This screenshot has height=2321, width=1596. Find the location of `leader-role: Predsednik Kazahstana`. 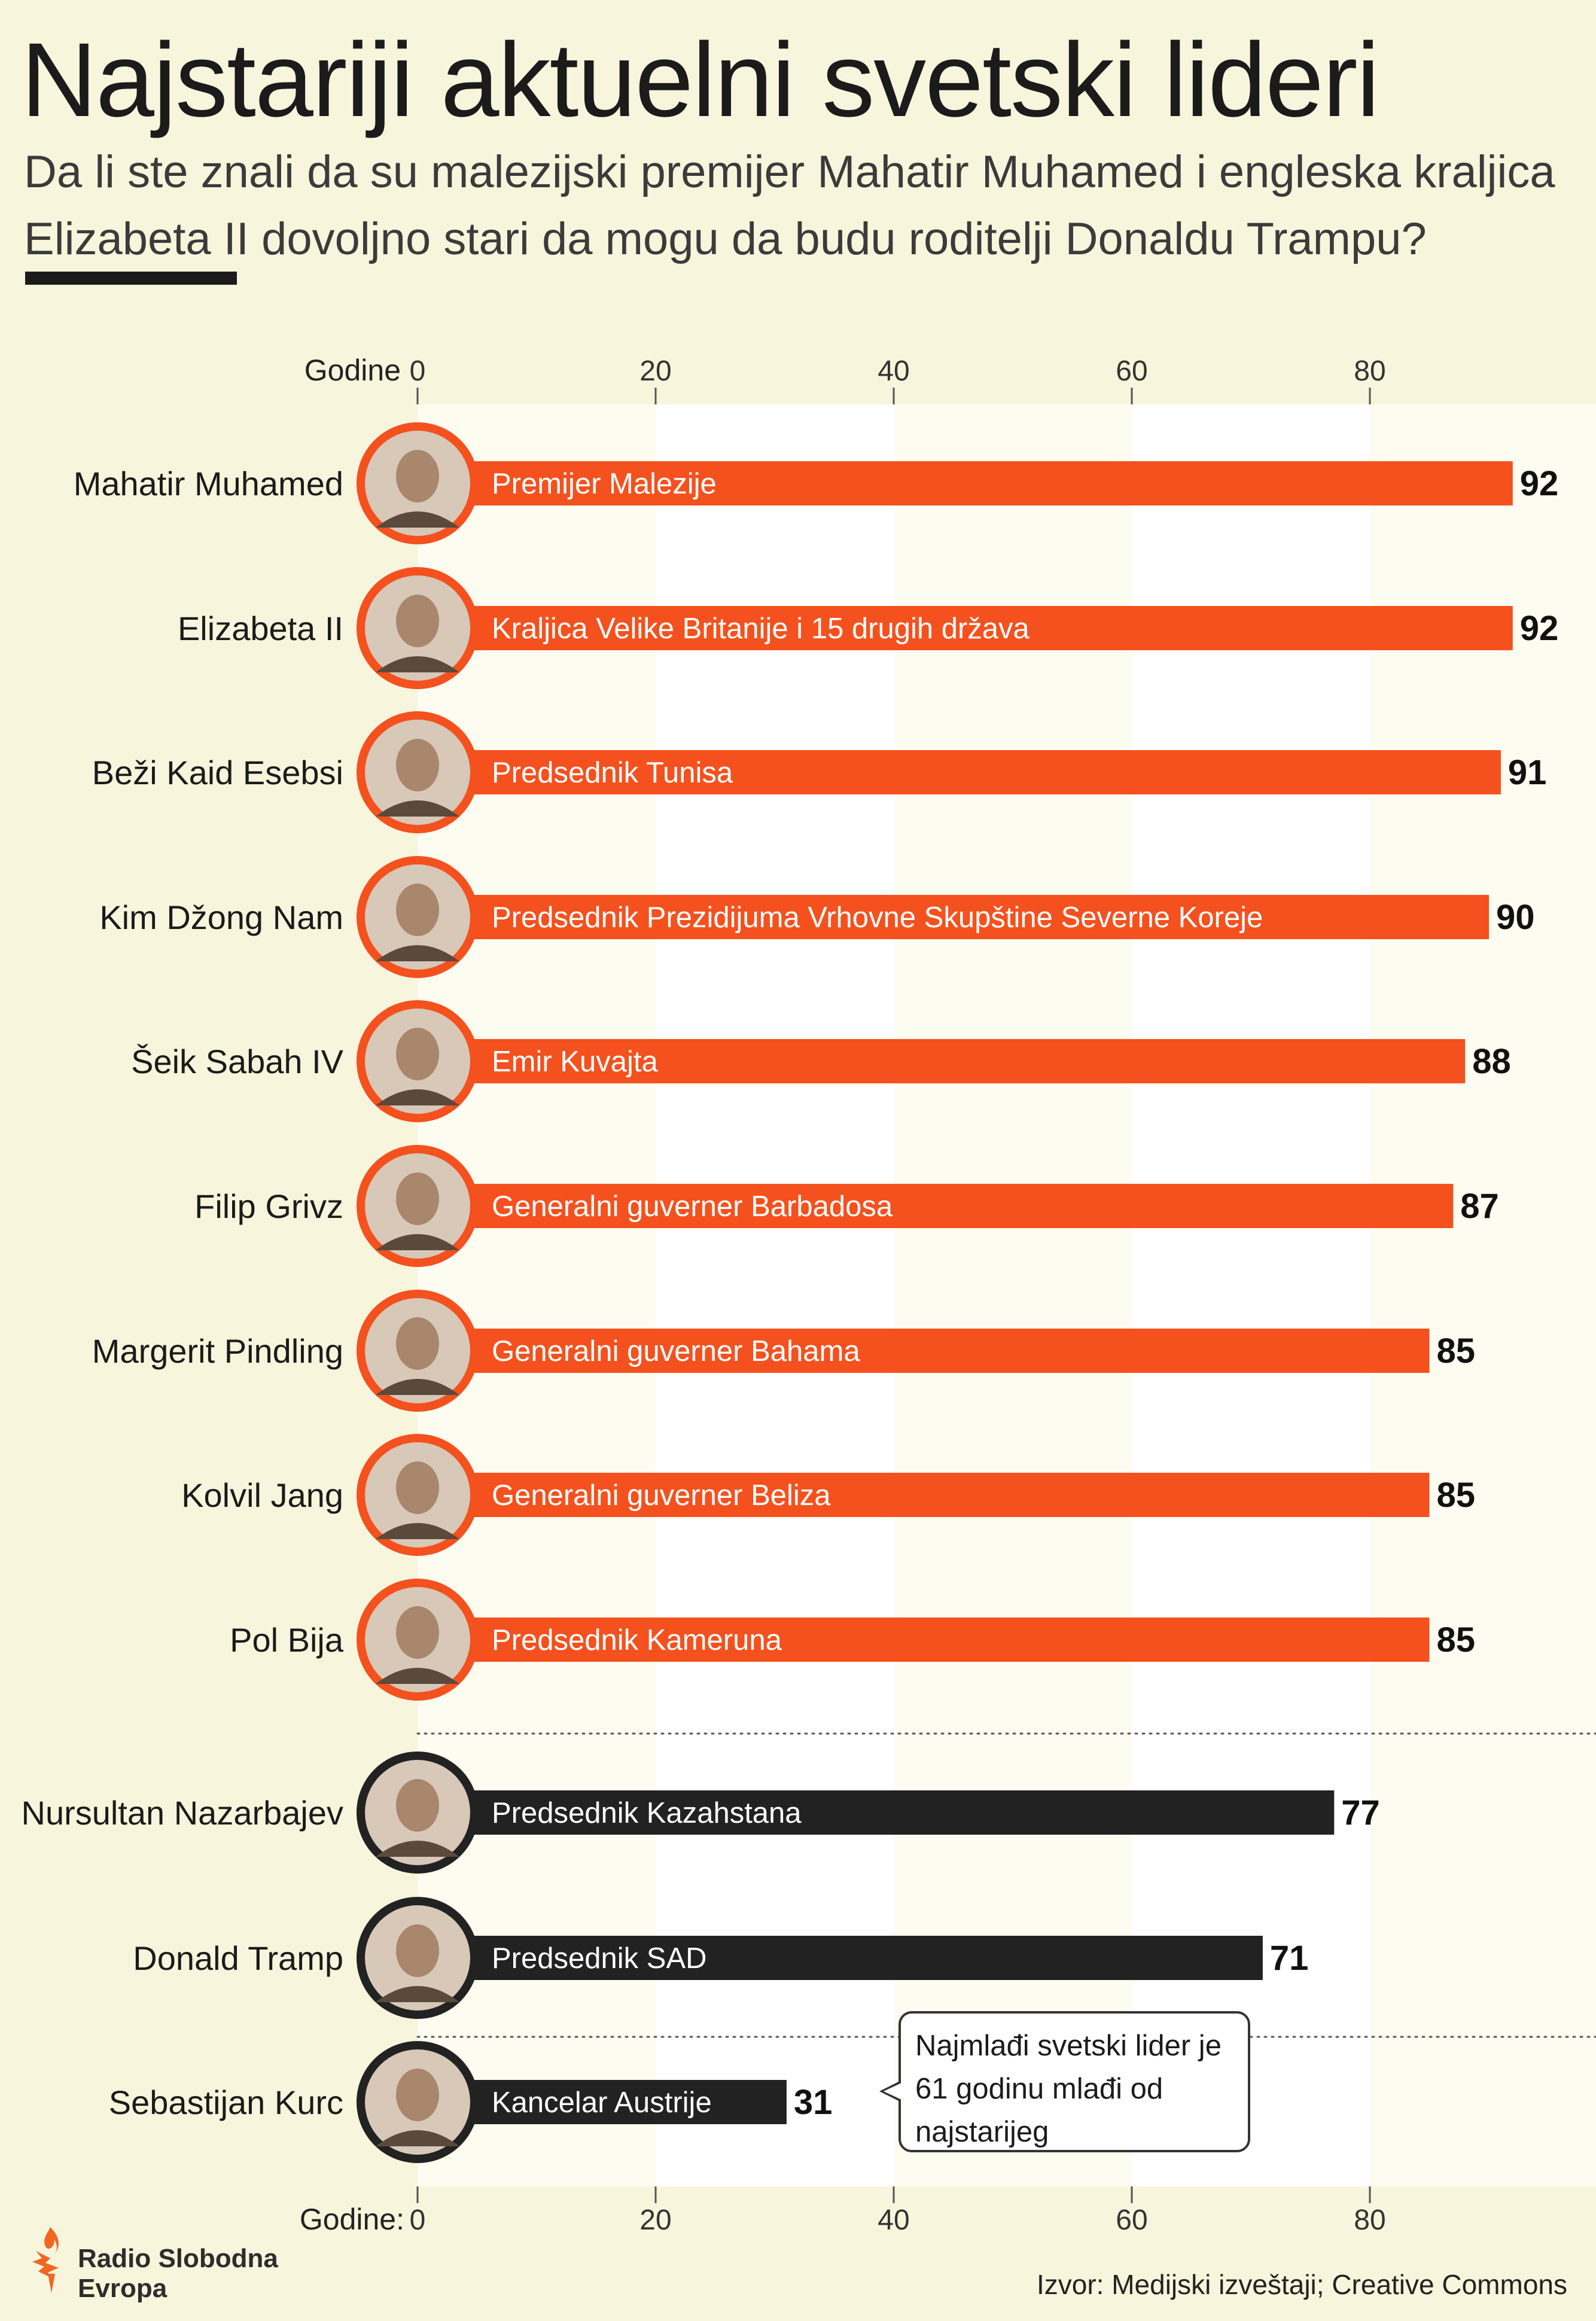

leader-role: Predsednik Kazahstana is located at coordinates (647, 1813).